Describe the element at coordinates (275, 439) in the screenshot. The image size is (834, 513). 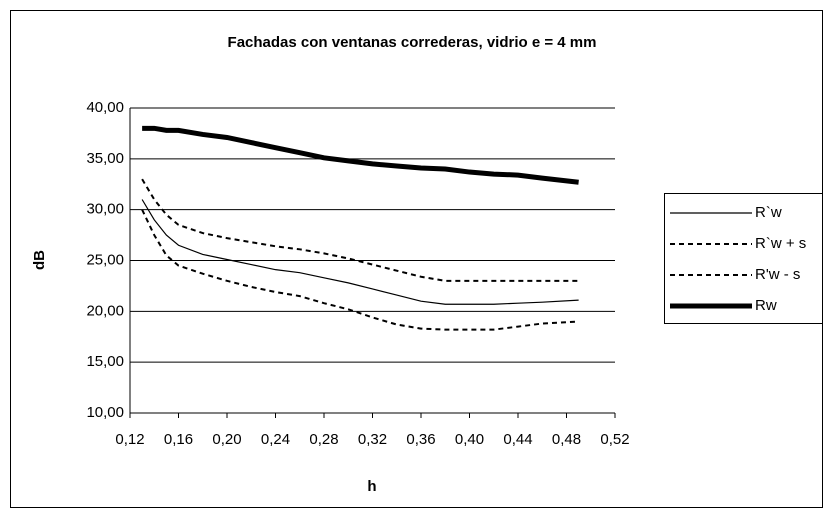
I see `x-tick-label: 0,24` at that location.